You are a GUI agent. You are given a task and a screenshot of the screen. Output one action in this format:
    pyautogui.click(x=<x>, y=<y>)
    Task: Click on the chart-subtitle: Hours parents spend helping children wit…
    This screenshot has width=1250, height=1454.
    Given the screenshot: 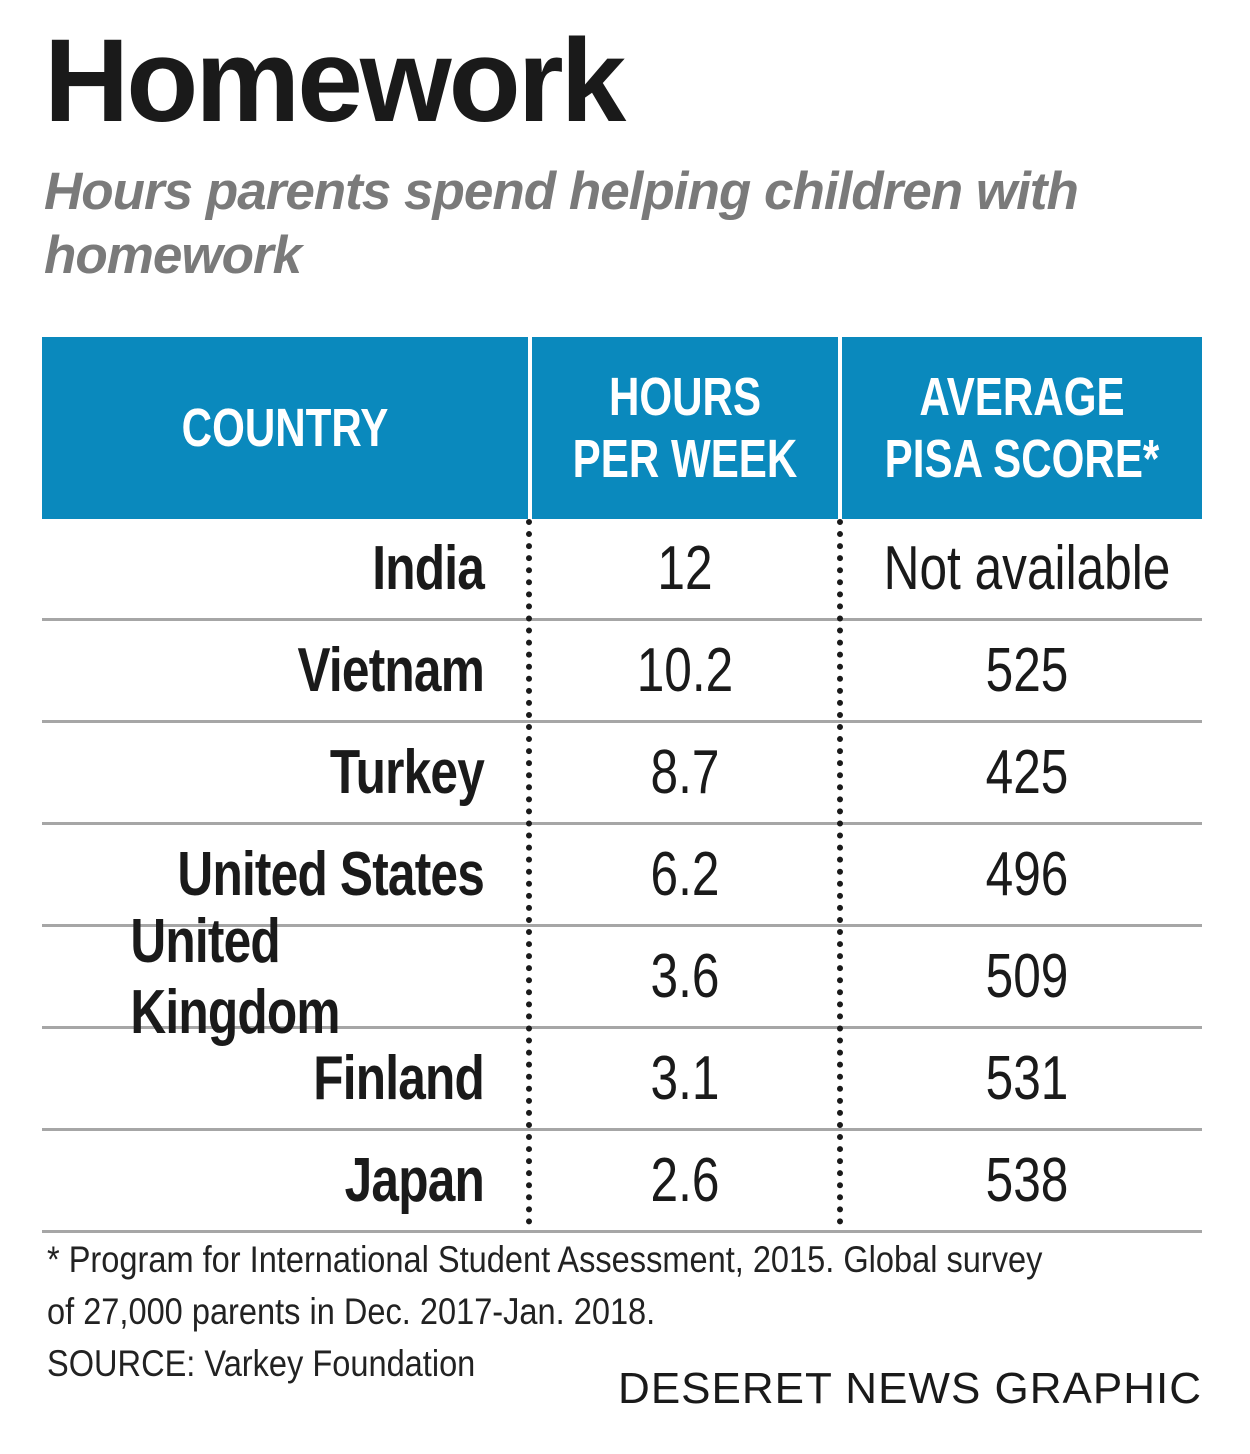 What is the action you would take?
    pyautogui.click(x=561, y=223)
    